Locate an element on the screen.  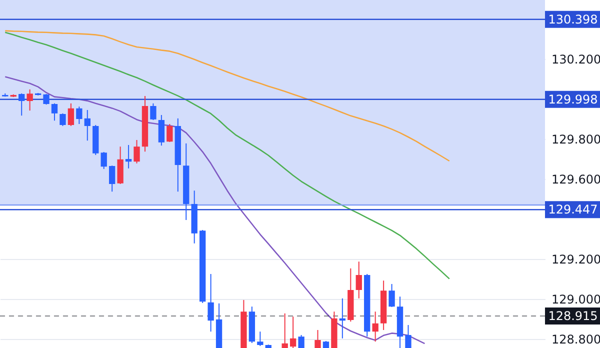
ref-line-label: 129.447 is located at coordinates (573, 209).